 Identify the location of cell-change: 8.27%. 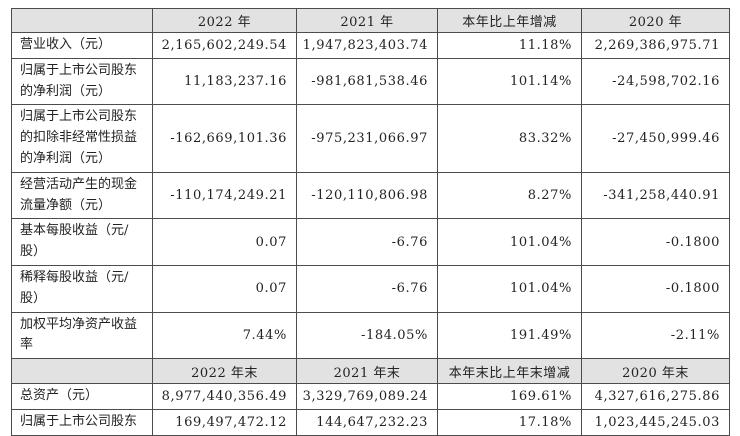
(509, 195).